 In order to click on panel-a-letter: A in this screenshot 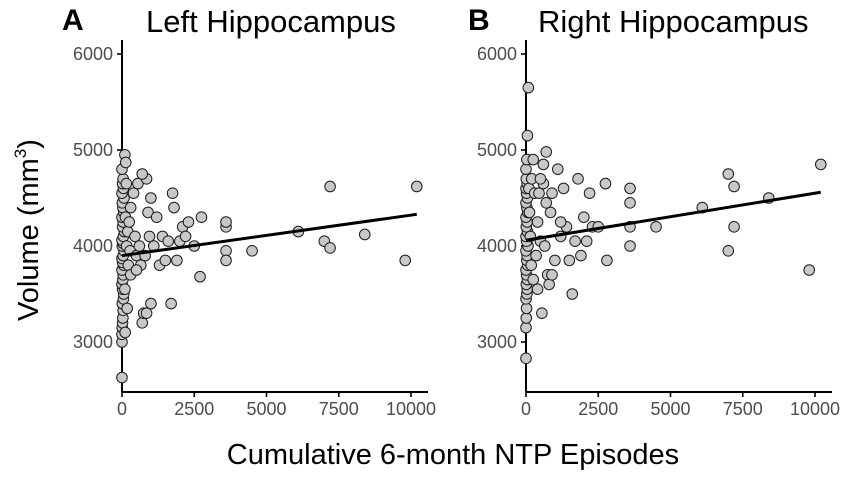, I will do `click(73, 20)`.